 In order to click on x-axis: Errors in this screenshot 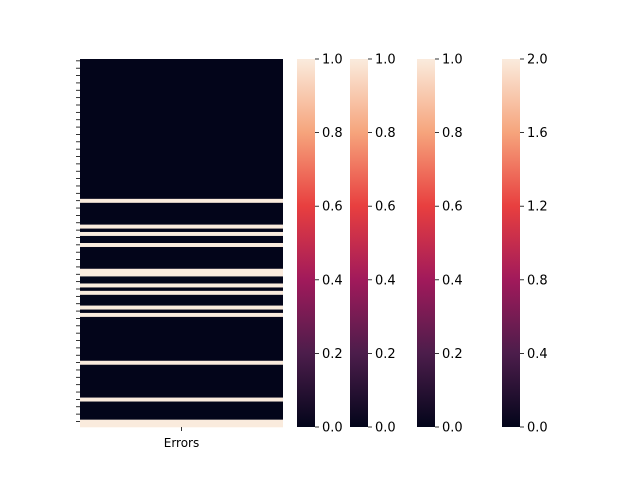, I will do `click(182, 438)`.